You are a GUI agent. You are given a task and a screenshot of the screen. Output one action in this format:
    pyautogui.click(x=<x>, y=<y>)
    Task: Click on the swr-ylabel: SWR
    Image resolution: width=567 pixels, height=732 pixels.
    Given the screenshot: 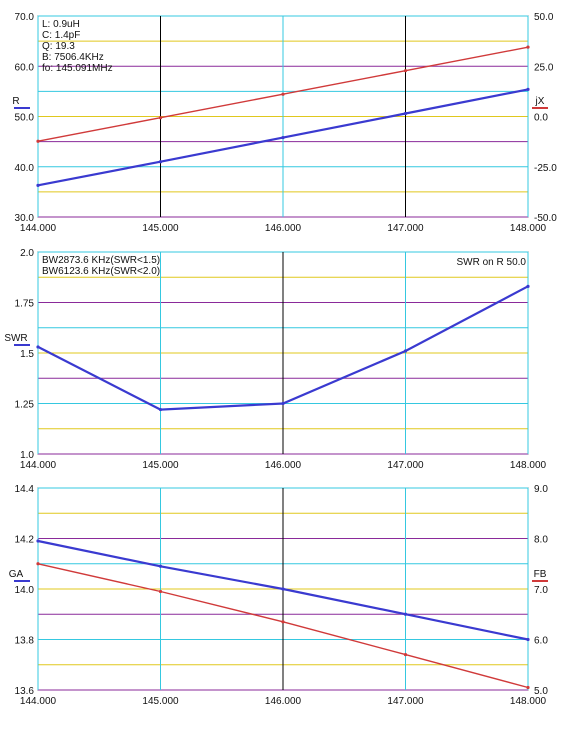 What is the action you would take?
    pyautogui.click(x=15, y=338)
    